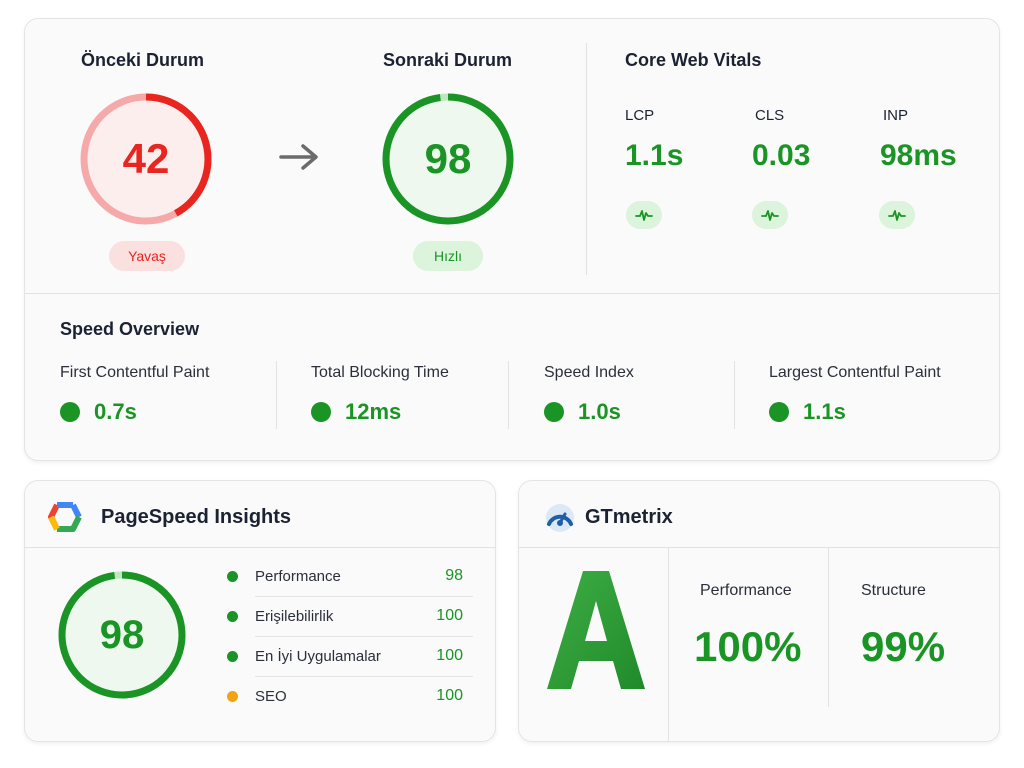 The image size is (1024, 768). I want to click on pagespeed-gauge-arc, so click(122, 635).